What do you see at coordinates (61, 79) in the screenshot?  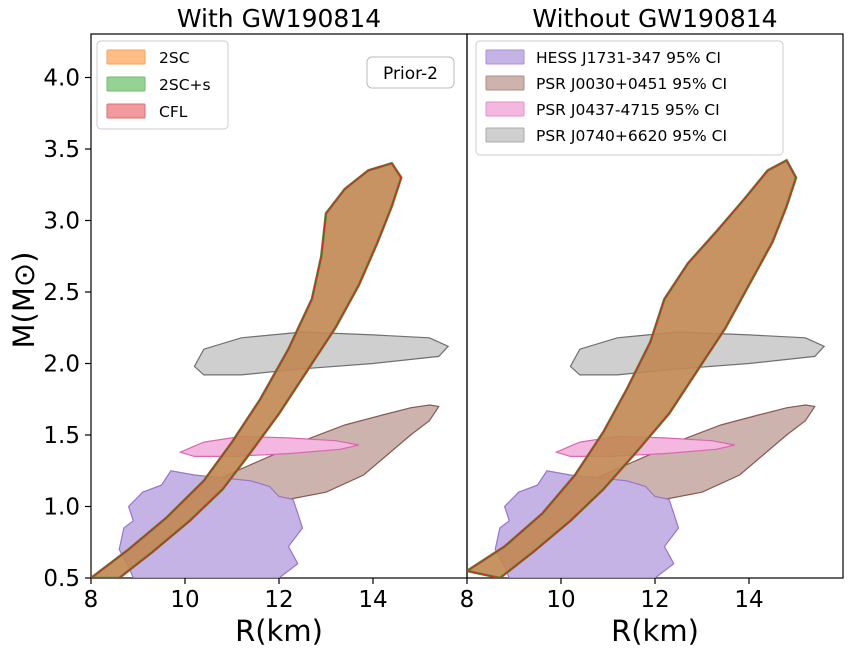 I see `y-tick-label: 4.0` at bounding box center [61, 79].